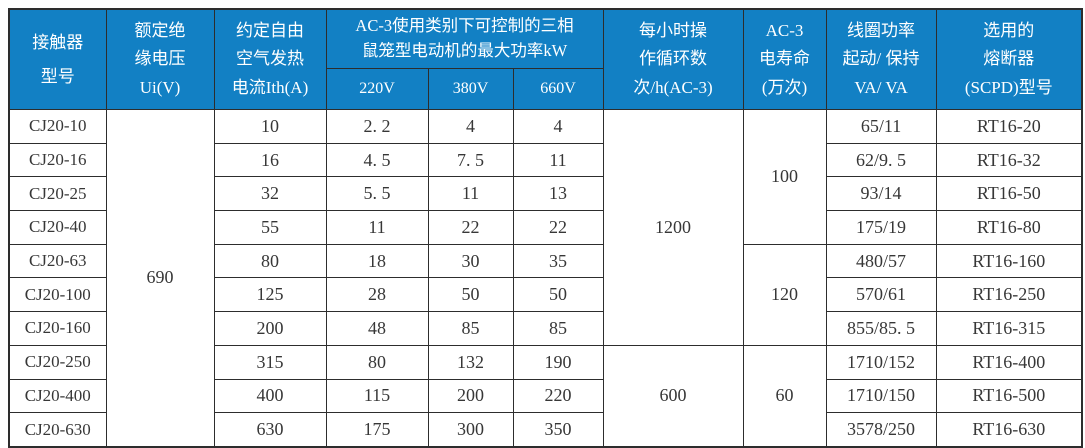 Image resolution: width=1085 pixels, height=448 pixels. I want to click on table-cell: 220, so click(558, 396).